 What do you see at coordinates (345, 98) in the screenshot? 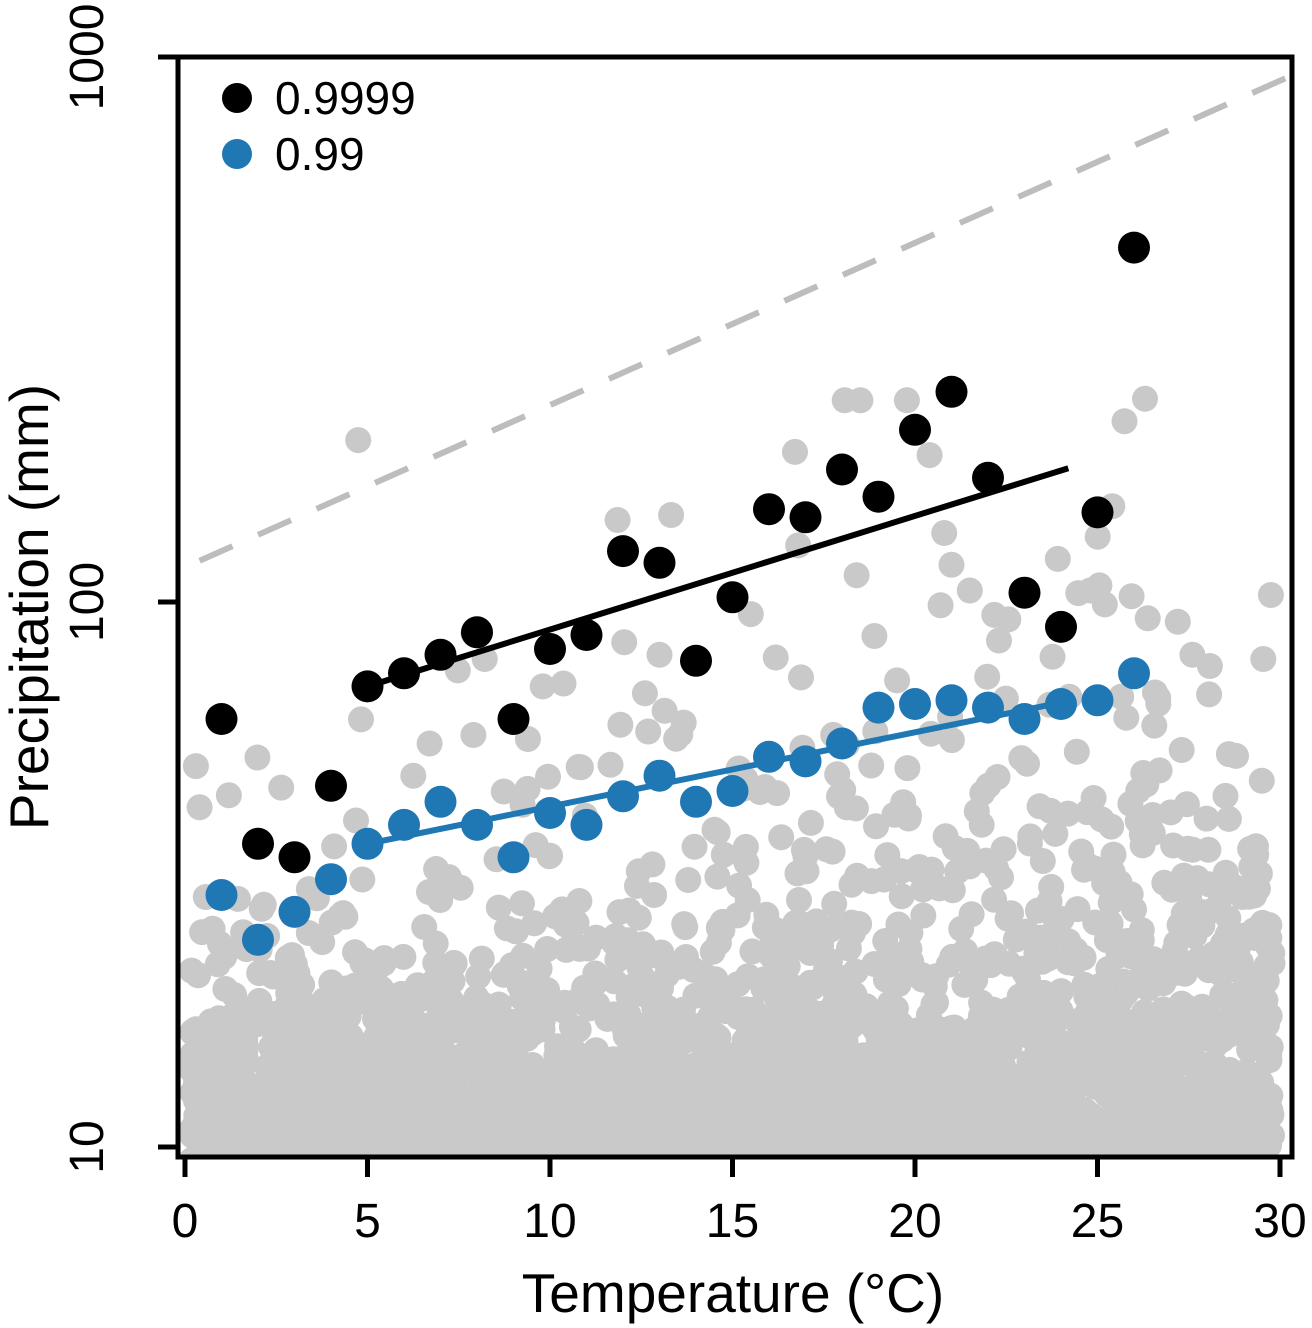
I see `legend-label: 0.9999` at bounding box center [345, 98].